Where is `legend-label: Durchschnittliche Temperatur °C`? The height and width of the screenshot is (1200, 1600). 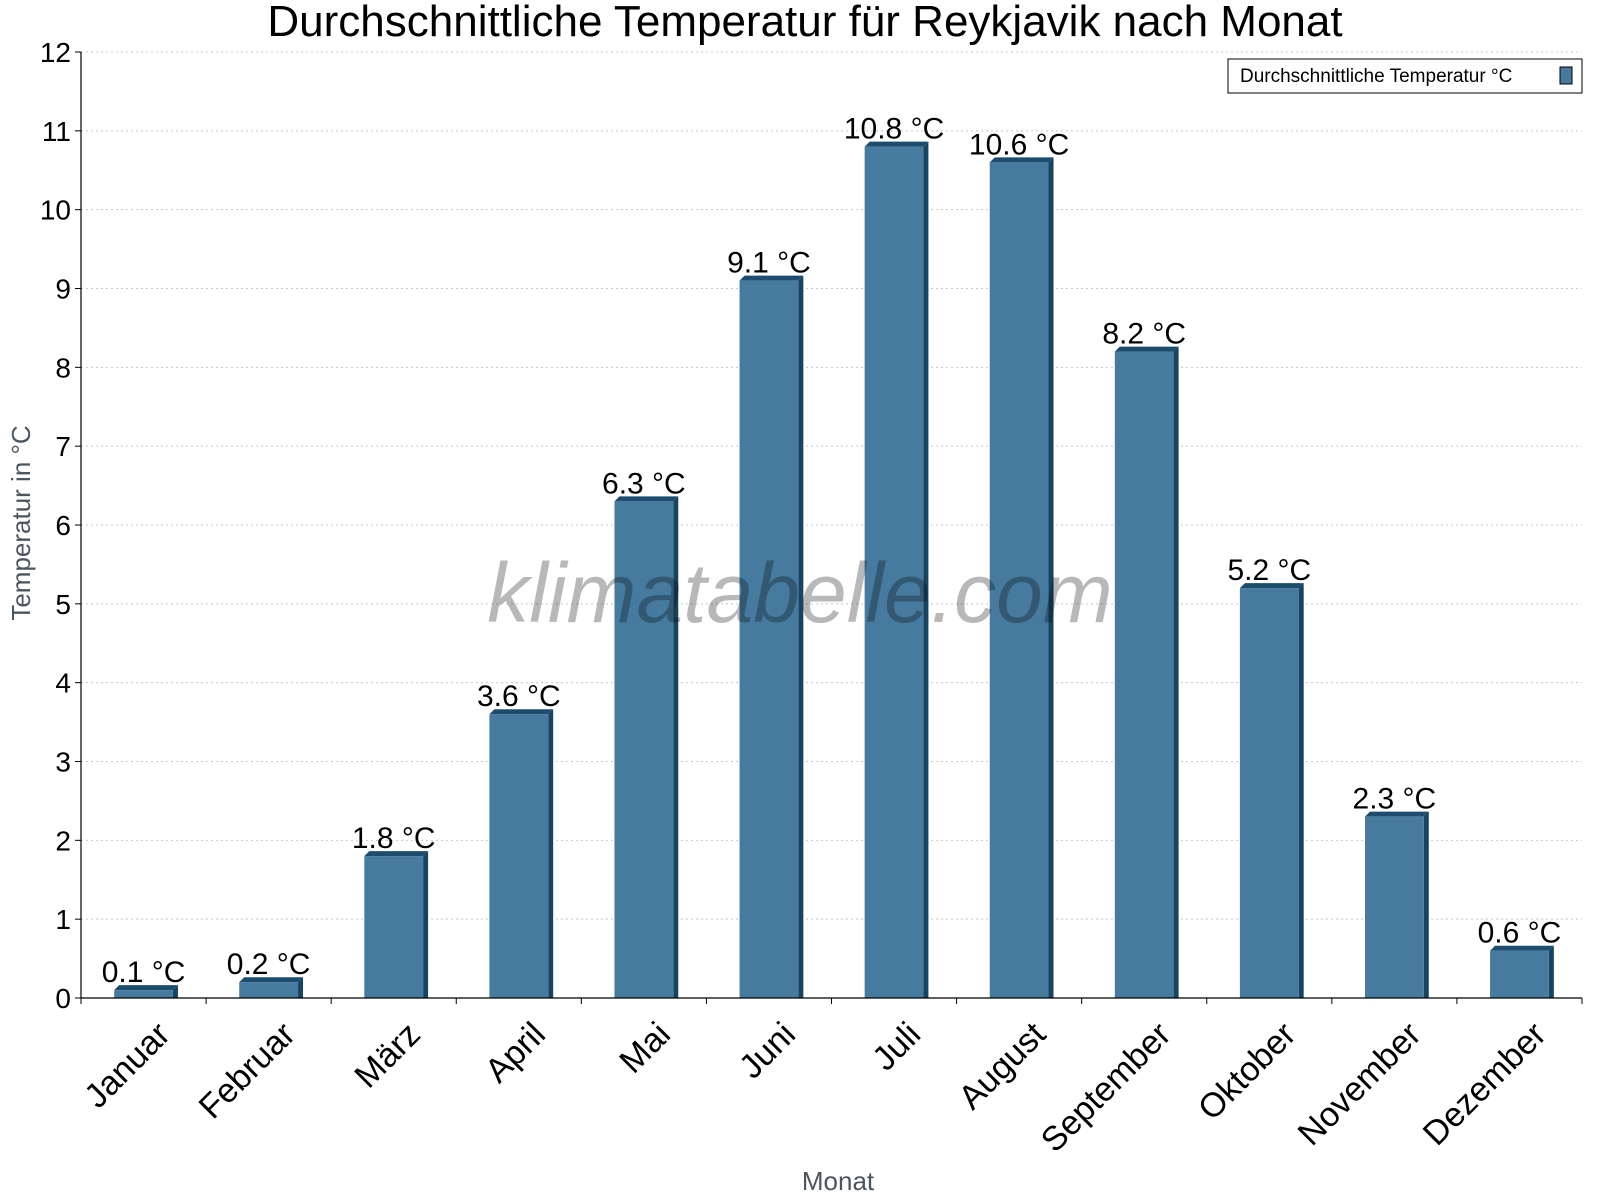 legend-label: Durchschnittliche Temperatur °C is located at coordinates (1376, 76).